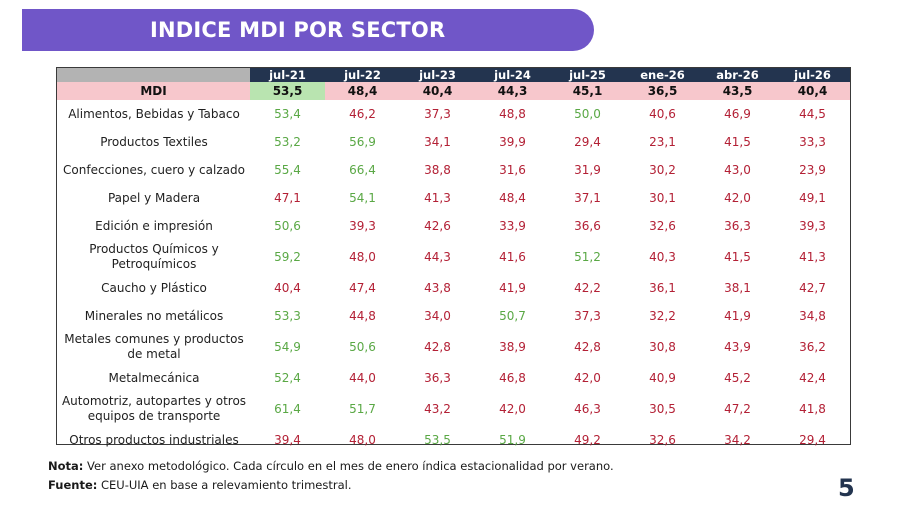  What do you see at coordinates (287, 91) in the screenshot?
I see `mdi-value-cell: 53,5` at bounding box center [287, 91].